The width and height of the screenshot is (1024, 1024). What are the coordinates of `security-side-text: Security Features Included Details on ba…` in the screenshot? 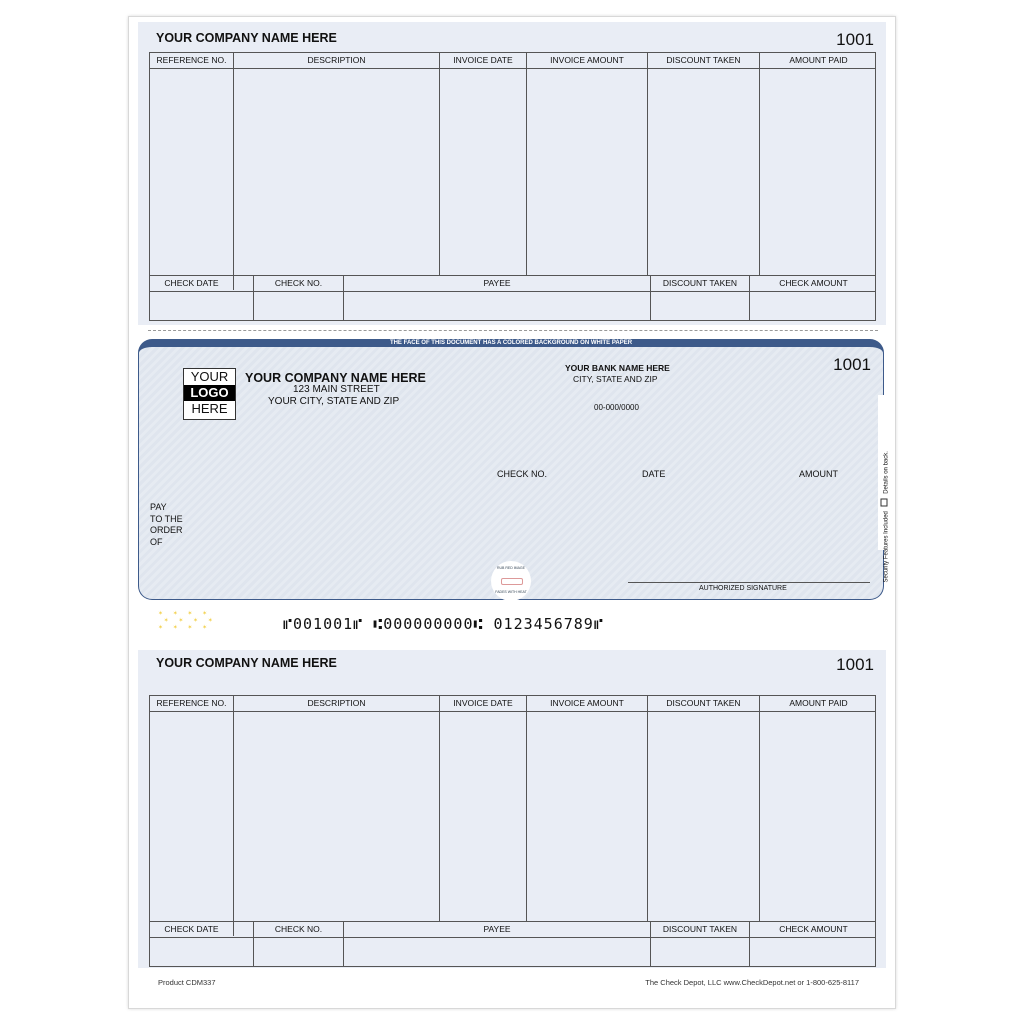 It's located at (885, 508).